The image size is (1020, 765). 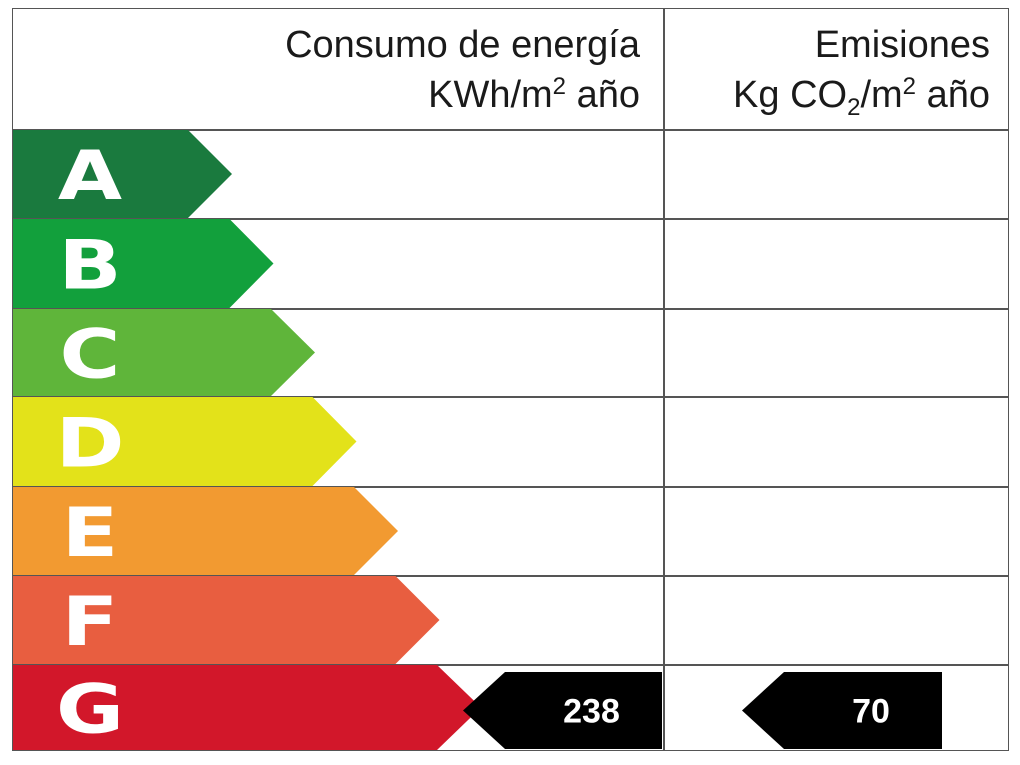 I want to click on class-g-letter: G, so click(x=90, y=709).